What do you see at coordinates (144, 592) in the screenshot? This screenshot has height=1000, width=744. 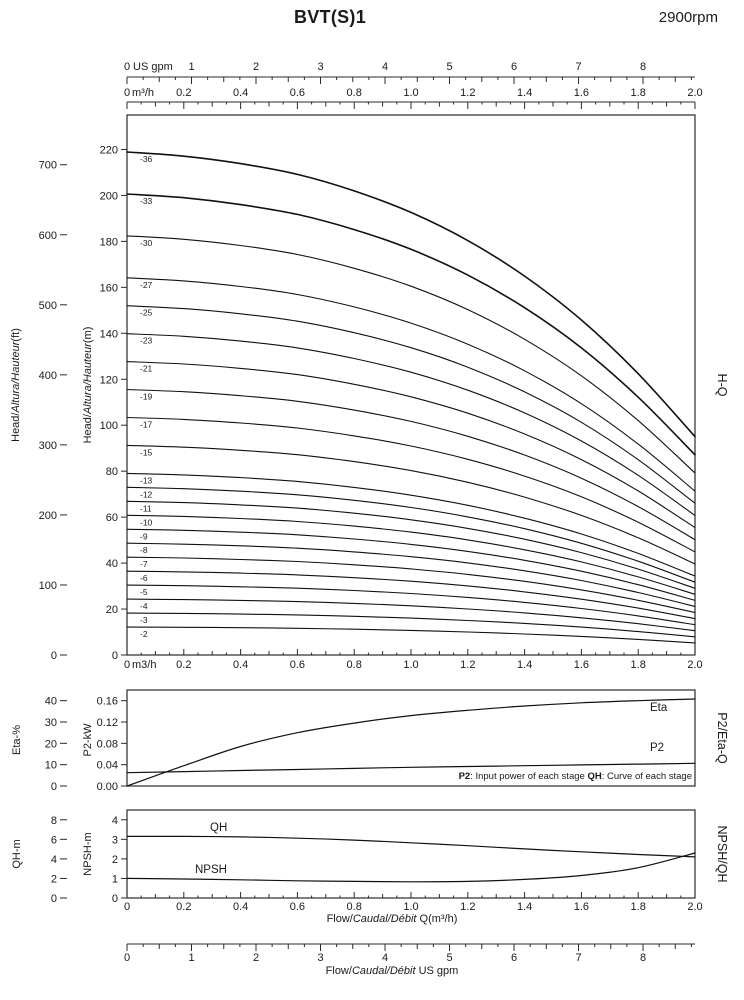 I see `stage-curve-label-5: -5` at bounding box center [144, 592].